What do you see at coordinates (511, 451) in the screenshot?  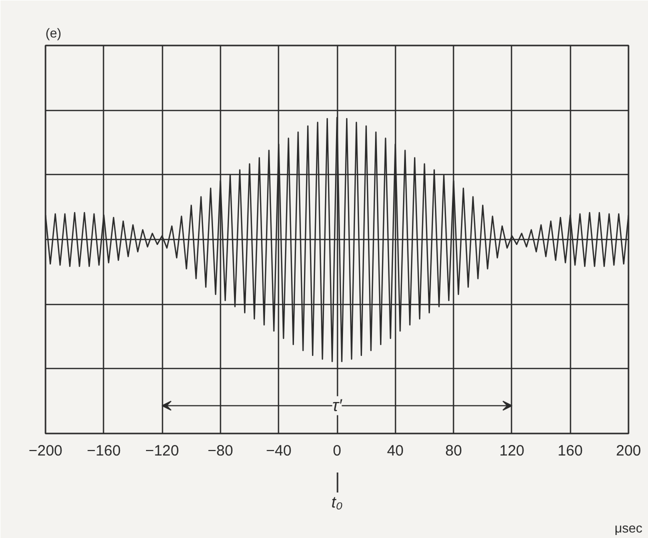 I see `x-tick-label: 120` at bounding box center [511, 451].